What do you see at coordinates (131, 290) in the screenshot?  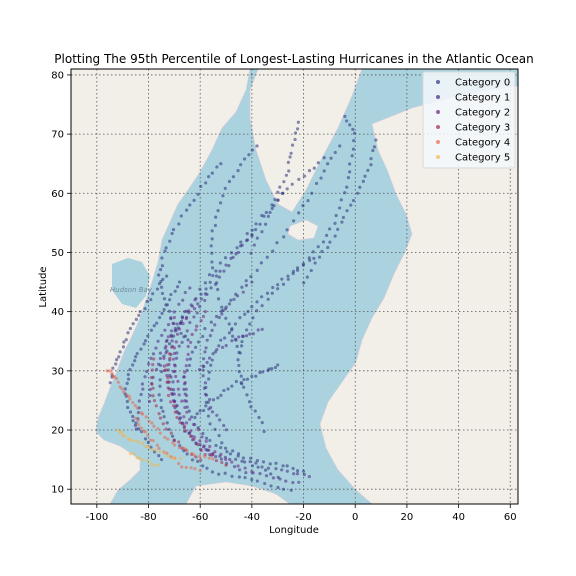 I see `hudson-bay-label: Hudson Bay` at bounding box center [131, 290].